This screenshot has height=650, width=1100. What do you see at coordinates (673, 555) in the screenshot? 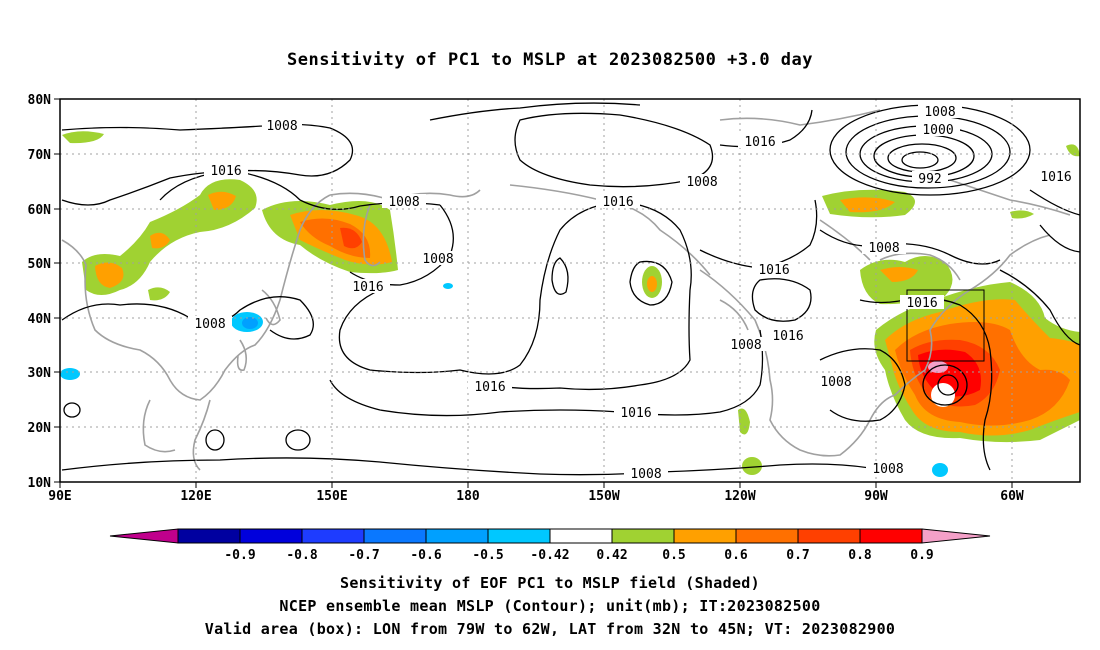
I see `colorbar-label: 0.5` at bounding box center [673, 555].